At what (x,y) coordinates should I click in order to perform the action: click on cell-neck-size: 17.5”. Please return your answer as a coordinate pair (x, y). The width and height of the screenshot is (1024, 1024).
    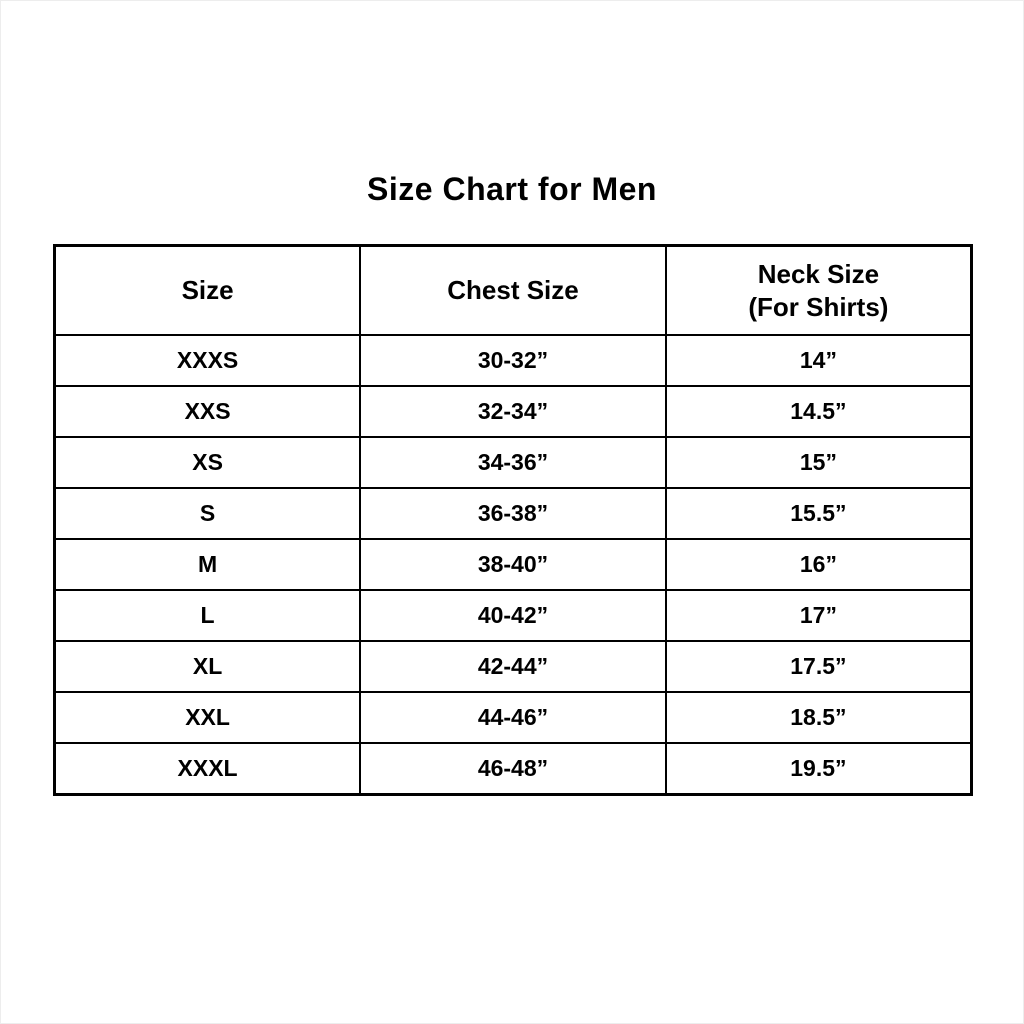
    Looking at the image, I should click on (818, 666).